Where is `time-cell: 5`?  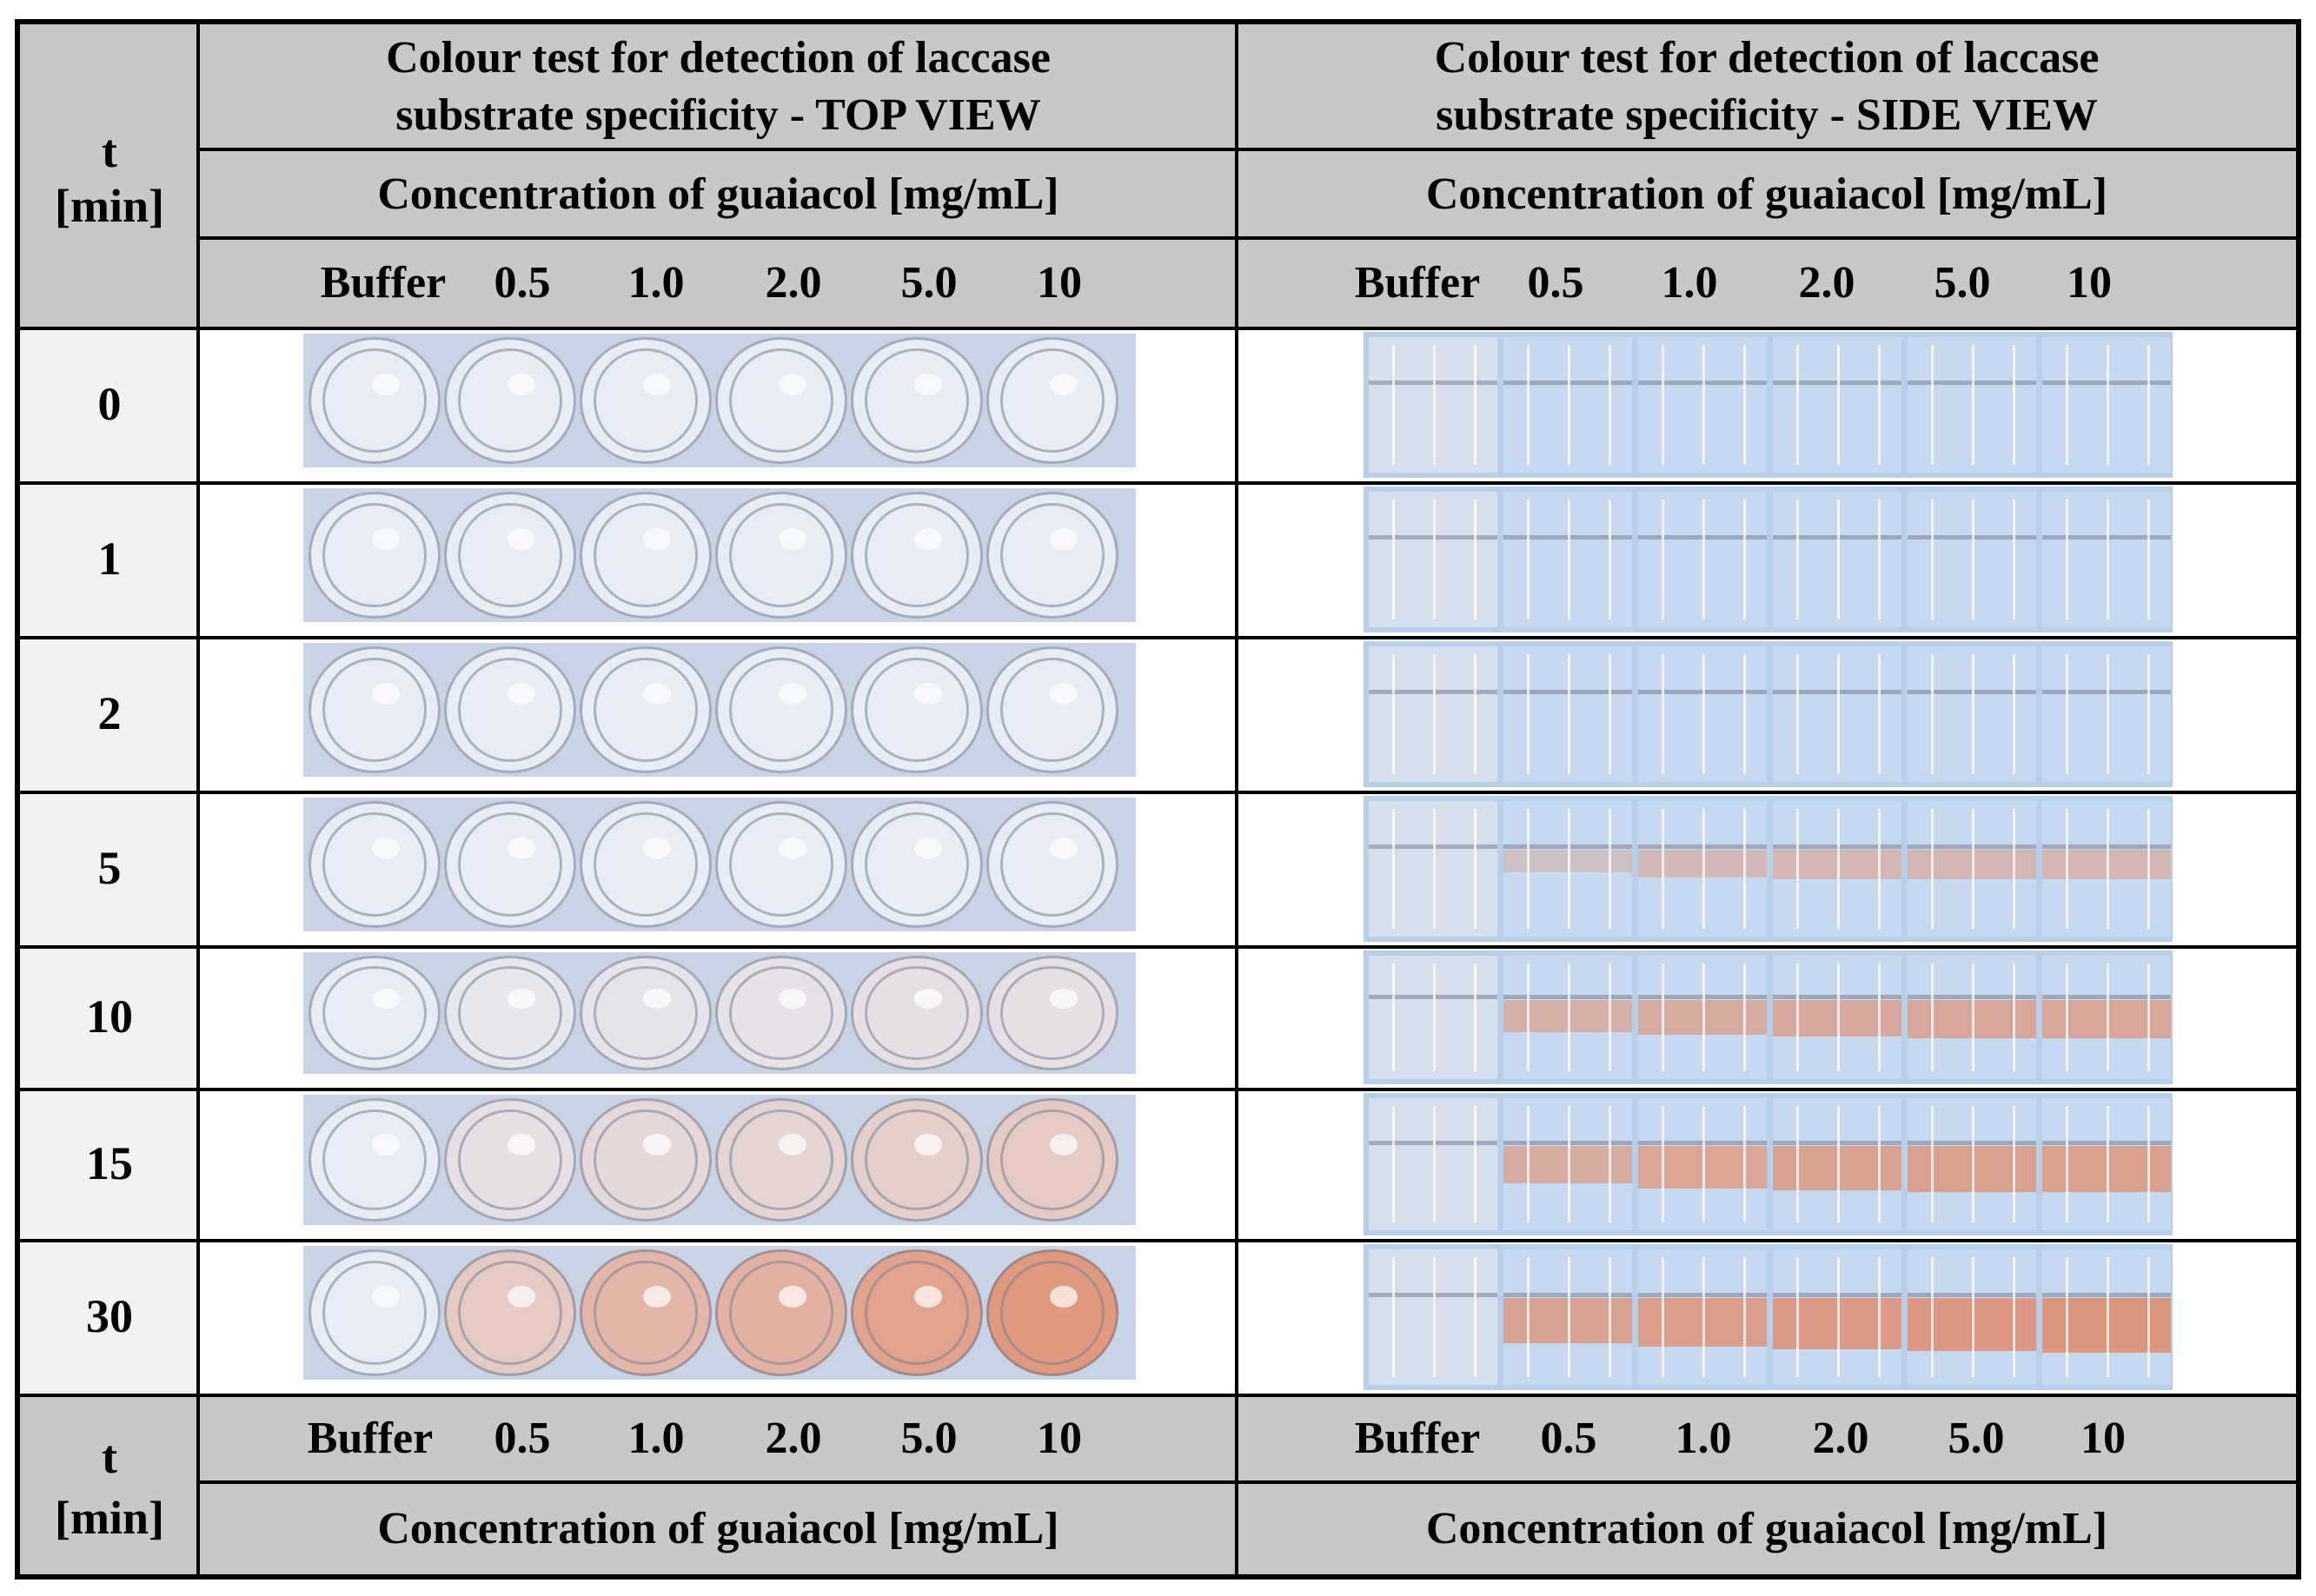
time-cell: 5 is located at coordinates (109, 868).